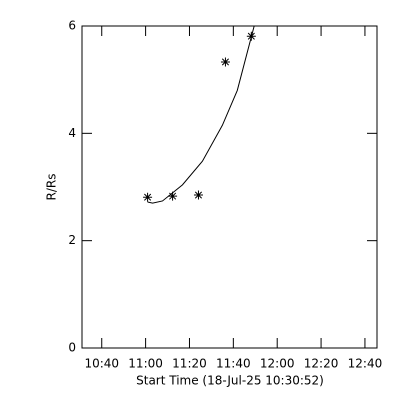 This screenshot has height=400, width=400. I want to click on fit-curve, so click(201, 114).